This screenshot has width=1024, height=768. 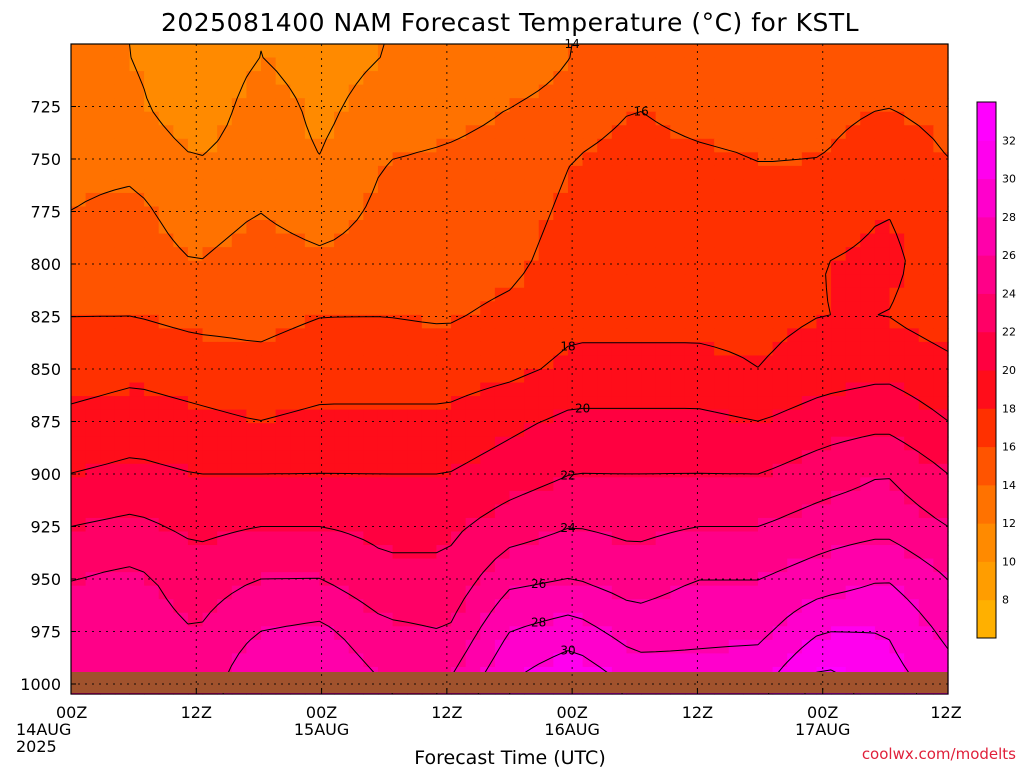 What do you see at coordinates (986, 313) in the screenshot?
I see `colorbar-swatch` at bounding box center [986, 313].